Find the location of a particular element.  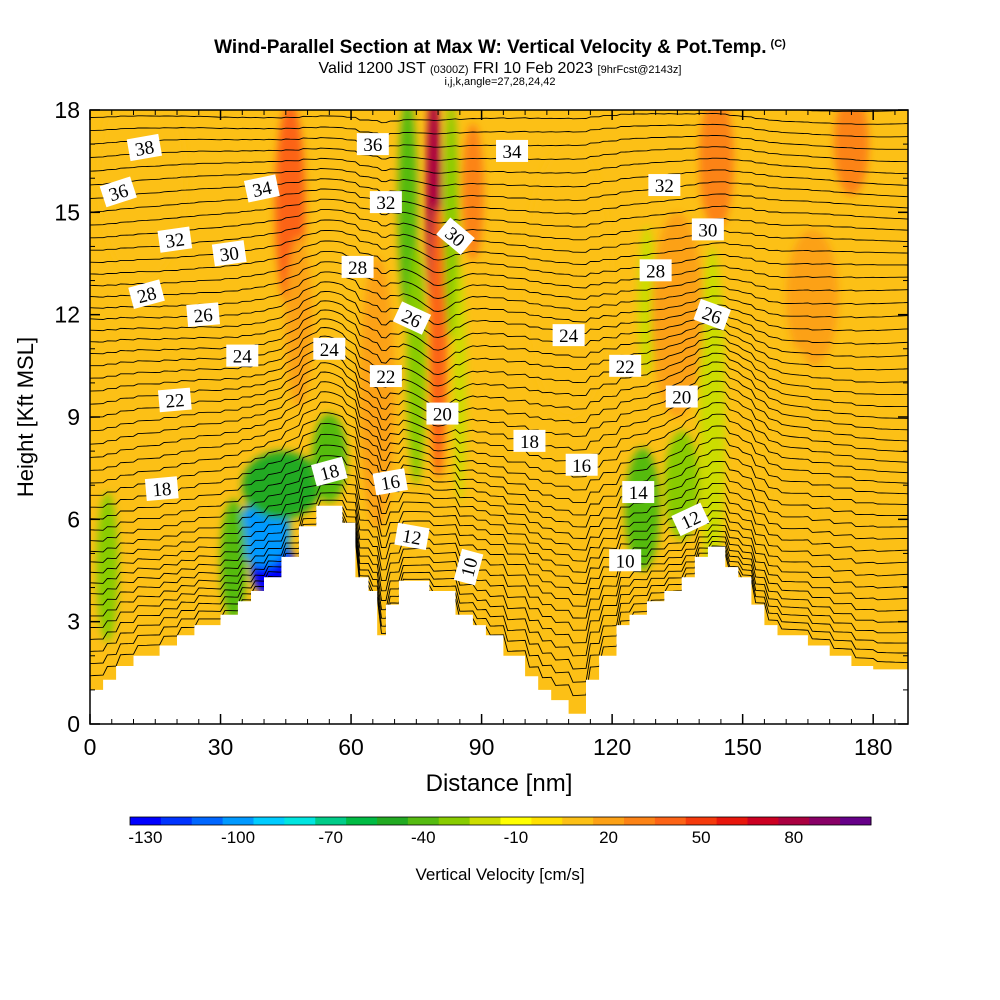

isentrope-label: 36 is located at coordinates (372, 144).